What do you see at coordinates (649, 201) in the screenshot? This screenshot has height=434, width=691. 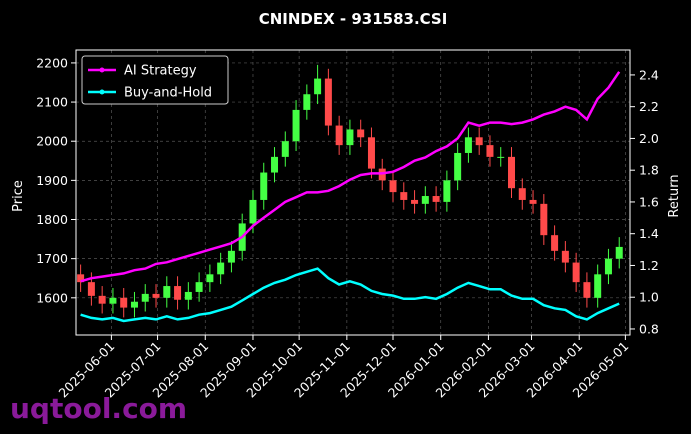 I see `y2-tick-label: 1.6` at bounding box center [649, 201].